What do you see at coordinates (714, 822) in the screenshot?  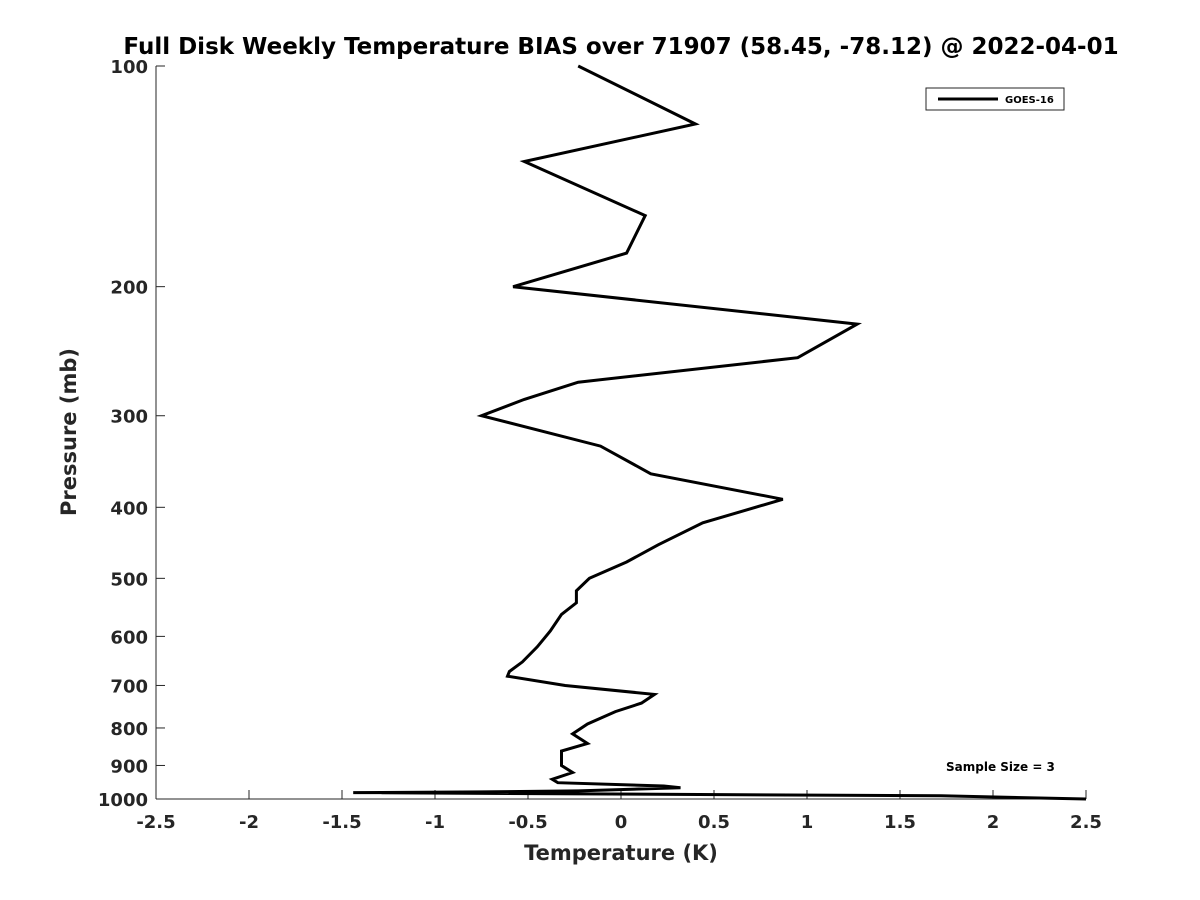 I see `x-tick-label: 0.5` at bounding box center [714, 822].